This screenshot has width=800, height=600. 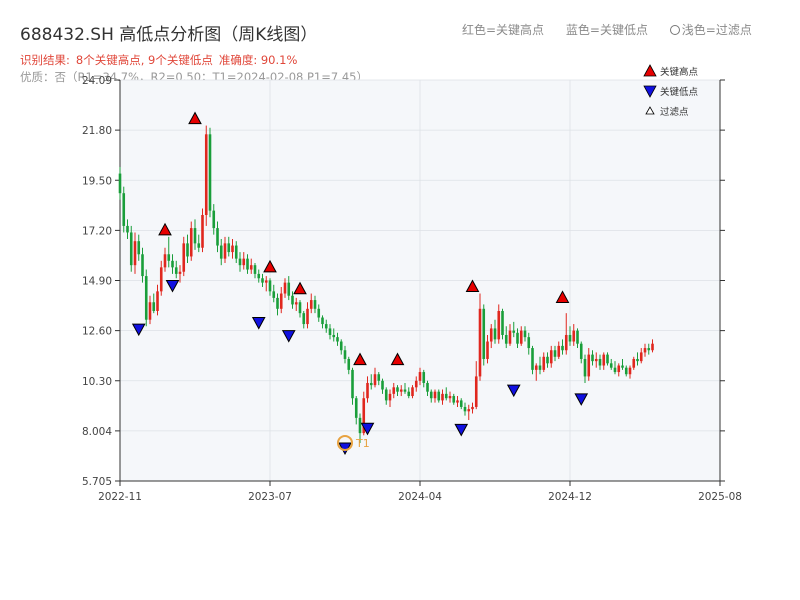 What do you see at coordinates (674, 30) in the screenshot?
I see `hollow-circle-icon` at bounding box center [674, 30].